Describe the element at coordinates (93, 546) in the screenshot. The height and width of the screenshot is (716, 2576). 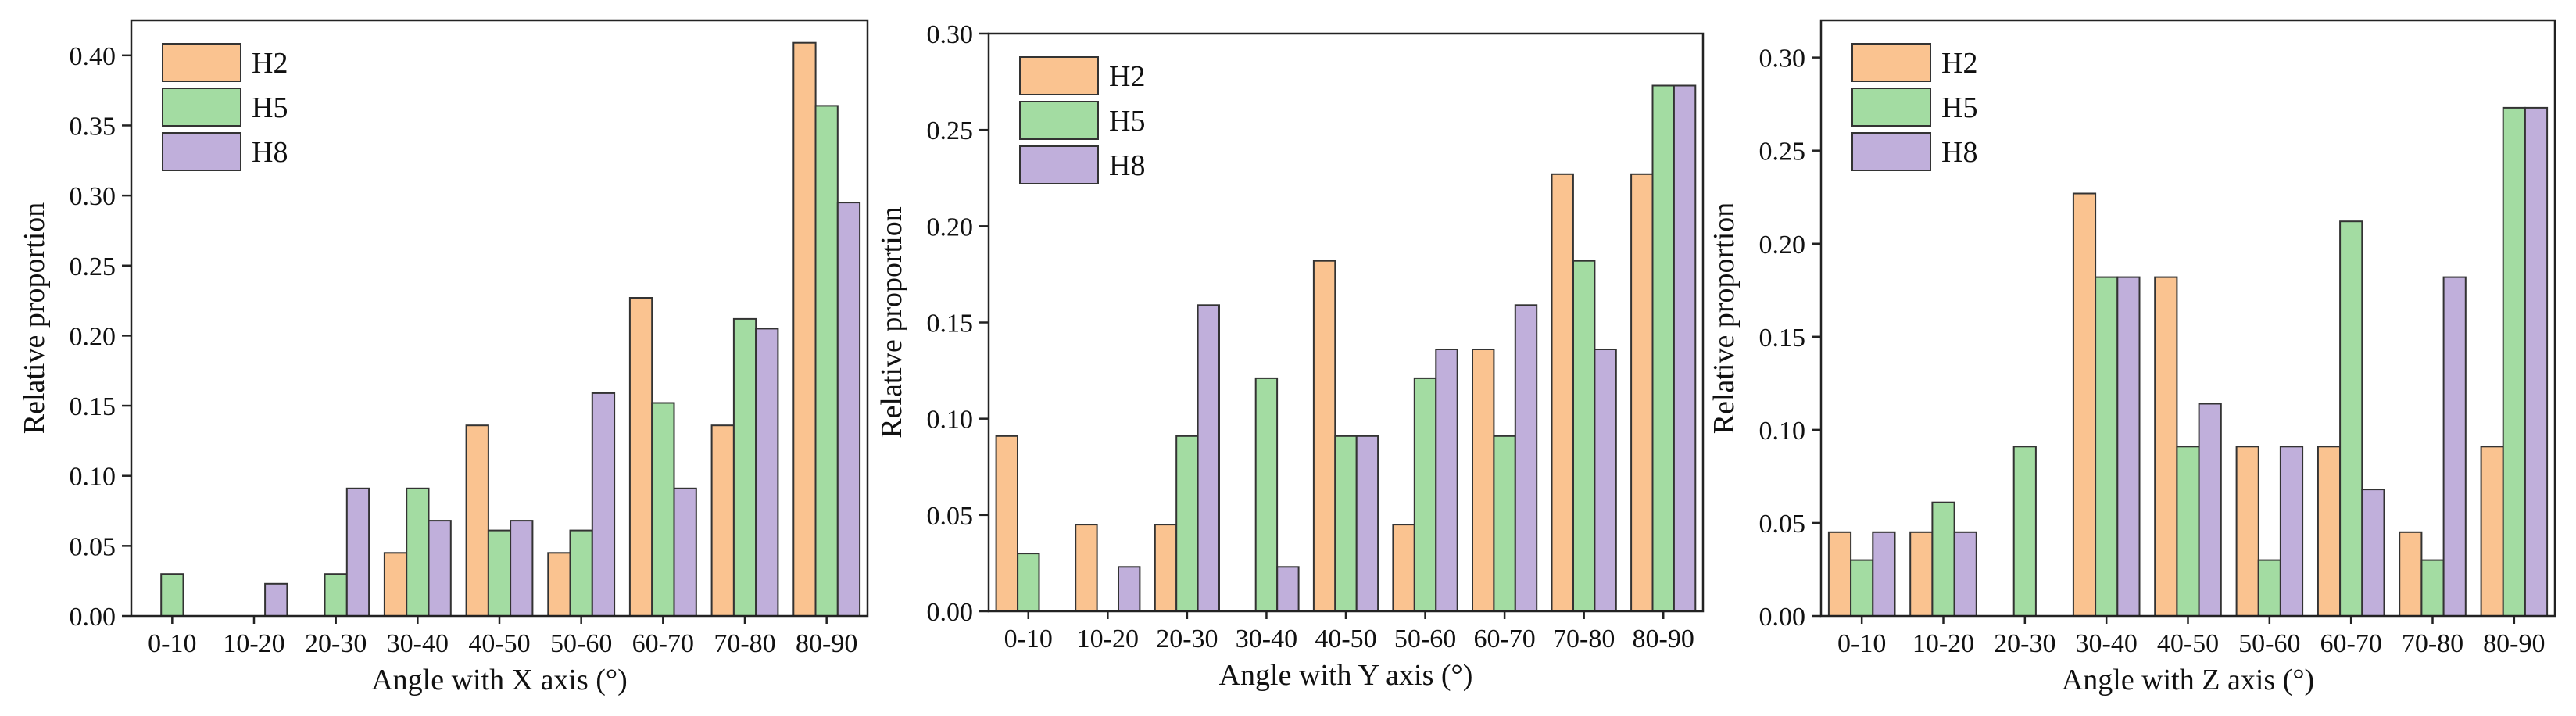
I see `y-tick-label: 0.05` at that location.